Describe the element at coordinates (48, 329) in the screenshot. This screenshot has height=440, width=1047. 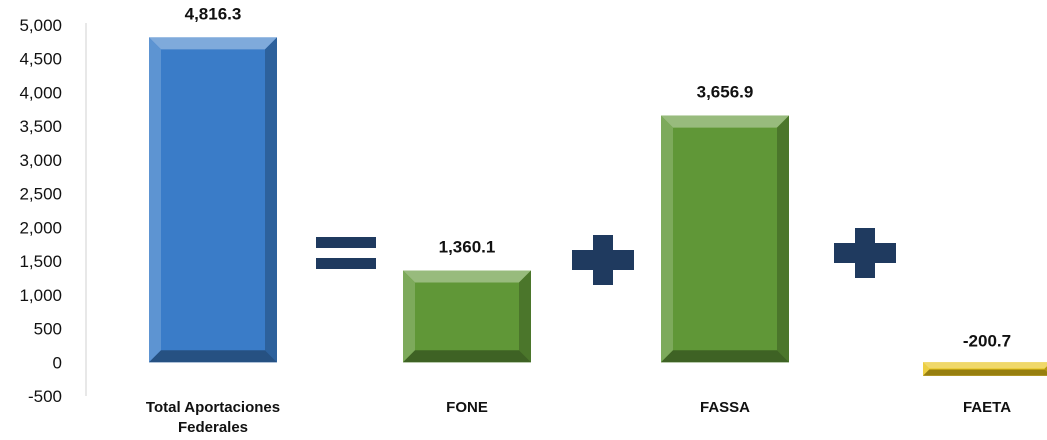
I see `y-tick-label: 500` at that location.